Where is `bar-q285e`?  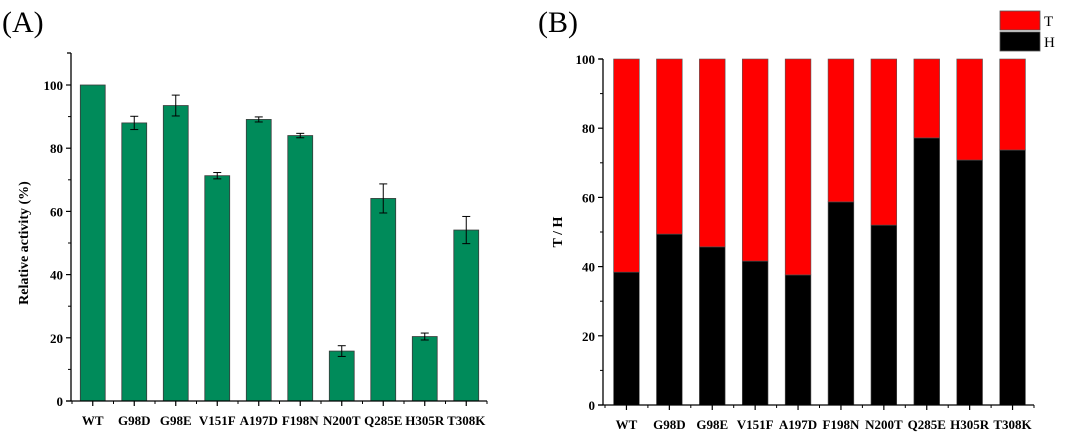
bar-q285e is located at coordinates (383, 300).